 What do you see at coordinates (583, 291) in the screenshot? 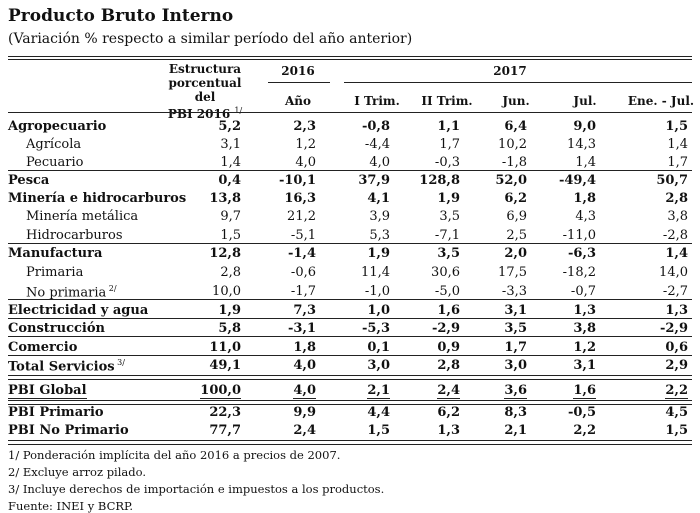
I see `cell-value: -0,7` at bounding box center [583, 291].